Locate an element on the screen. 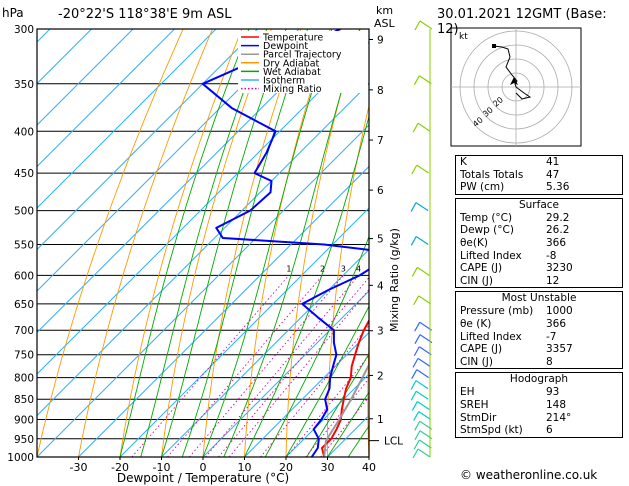  section-title: Most Unstable is located at coordinates (539, 298).